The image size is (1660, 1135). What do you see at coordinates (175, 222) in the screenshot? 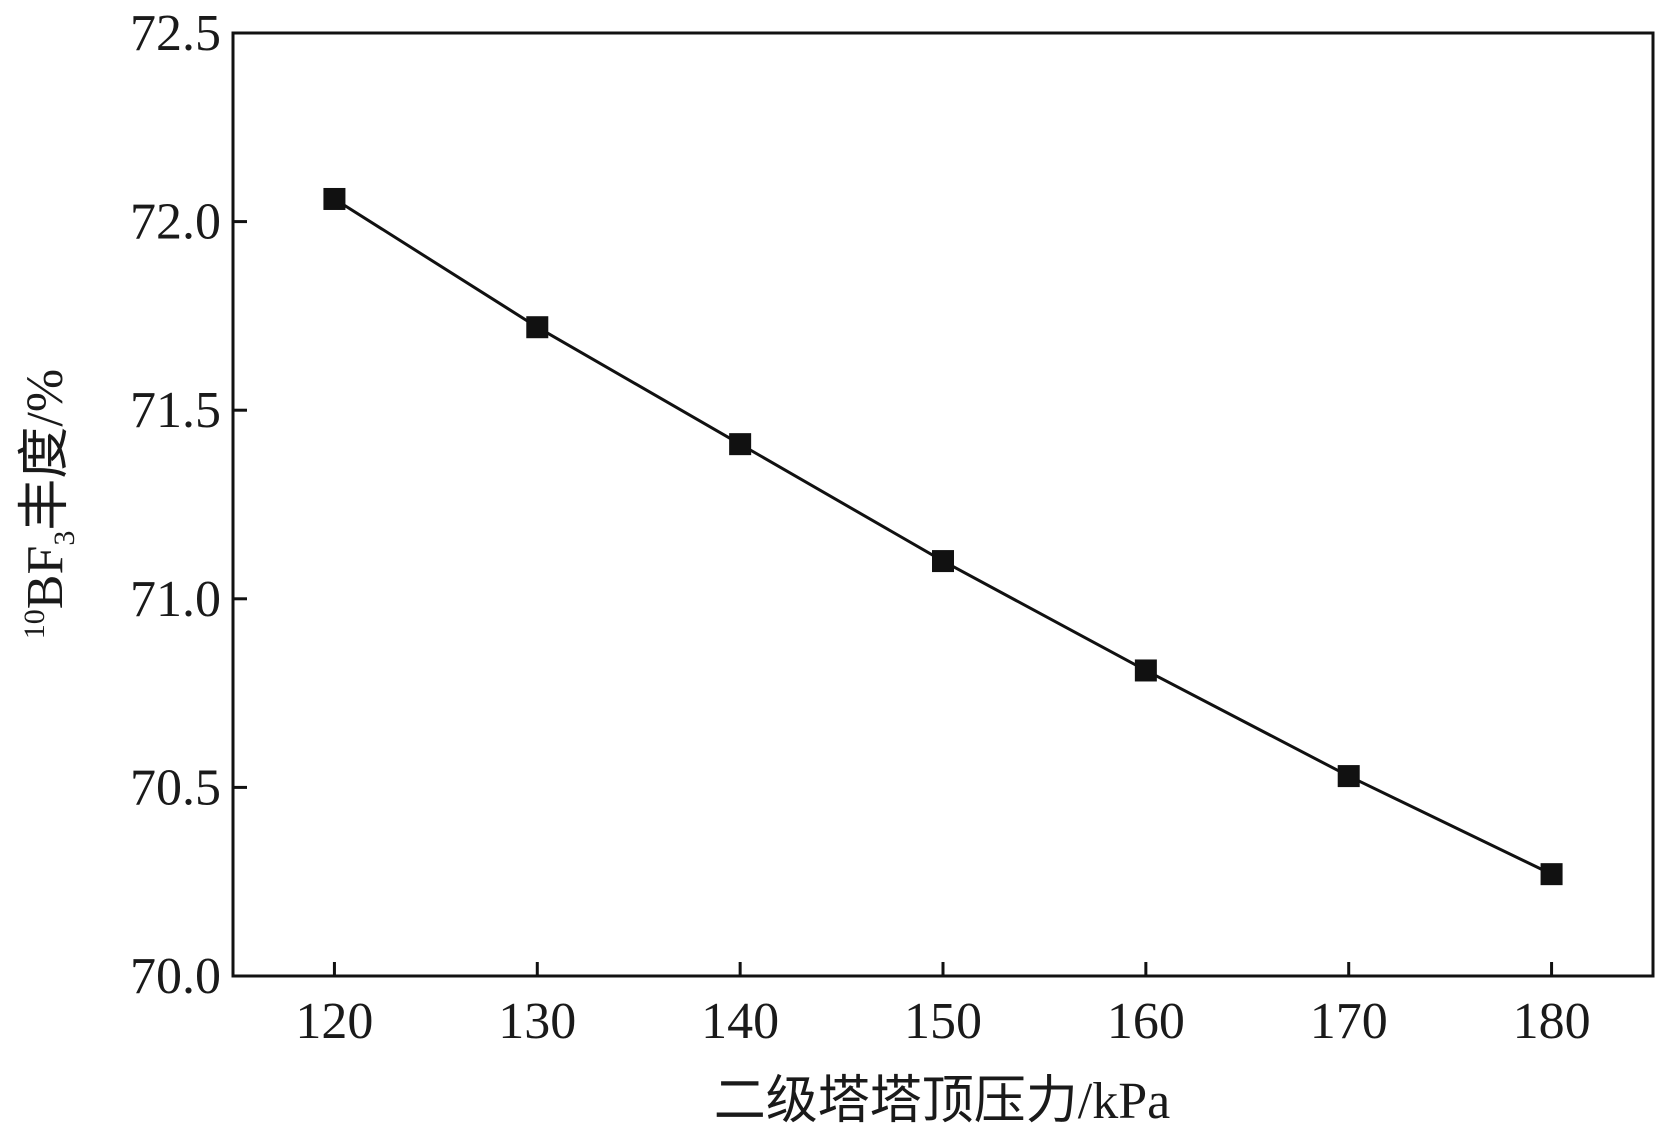
I see `y-tick-label: 72.0` at bounding box center [175, 222].